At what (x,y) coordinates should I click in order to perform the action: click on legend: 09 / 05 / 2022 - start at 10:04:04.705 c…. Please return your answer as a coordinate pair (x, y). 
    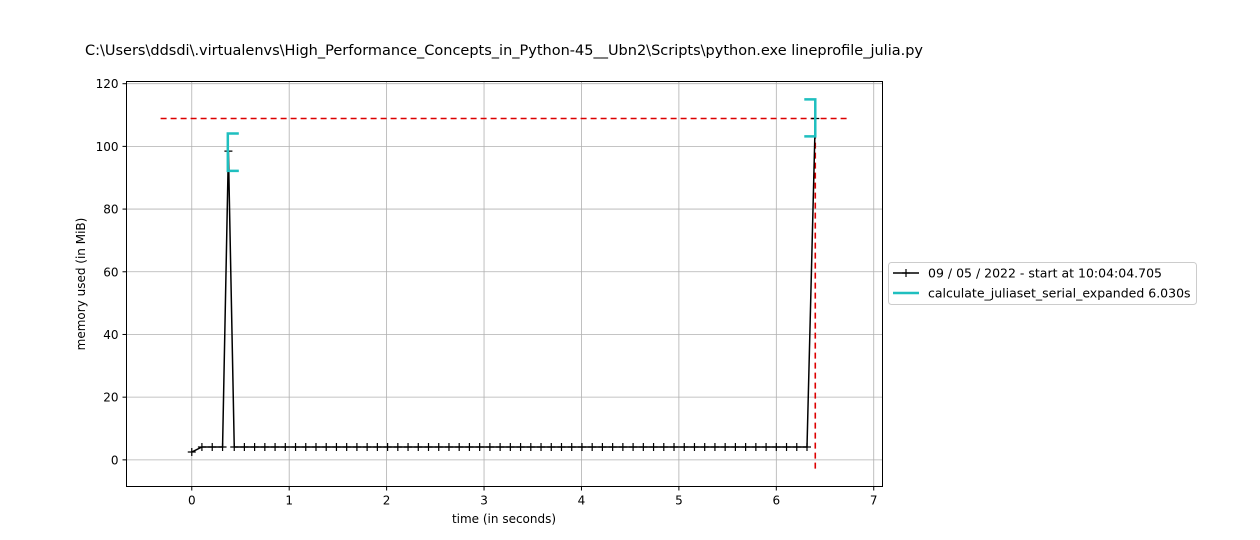
    Looking at the image, I should click on (1042, 283).